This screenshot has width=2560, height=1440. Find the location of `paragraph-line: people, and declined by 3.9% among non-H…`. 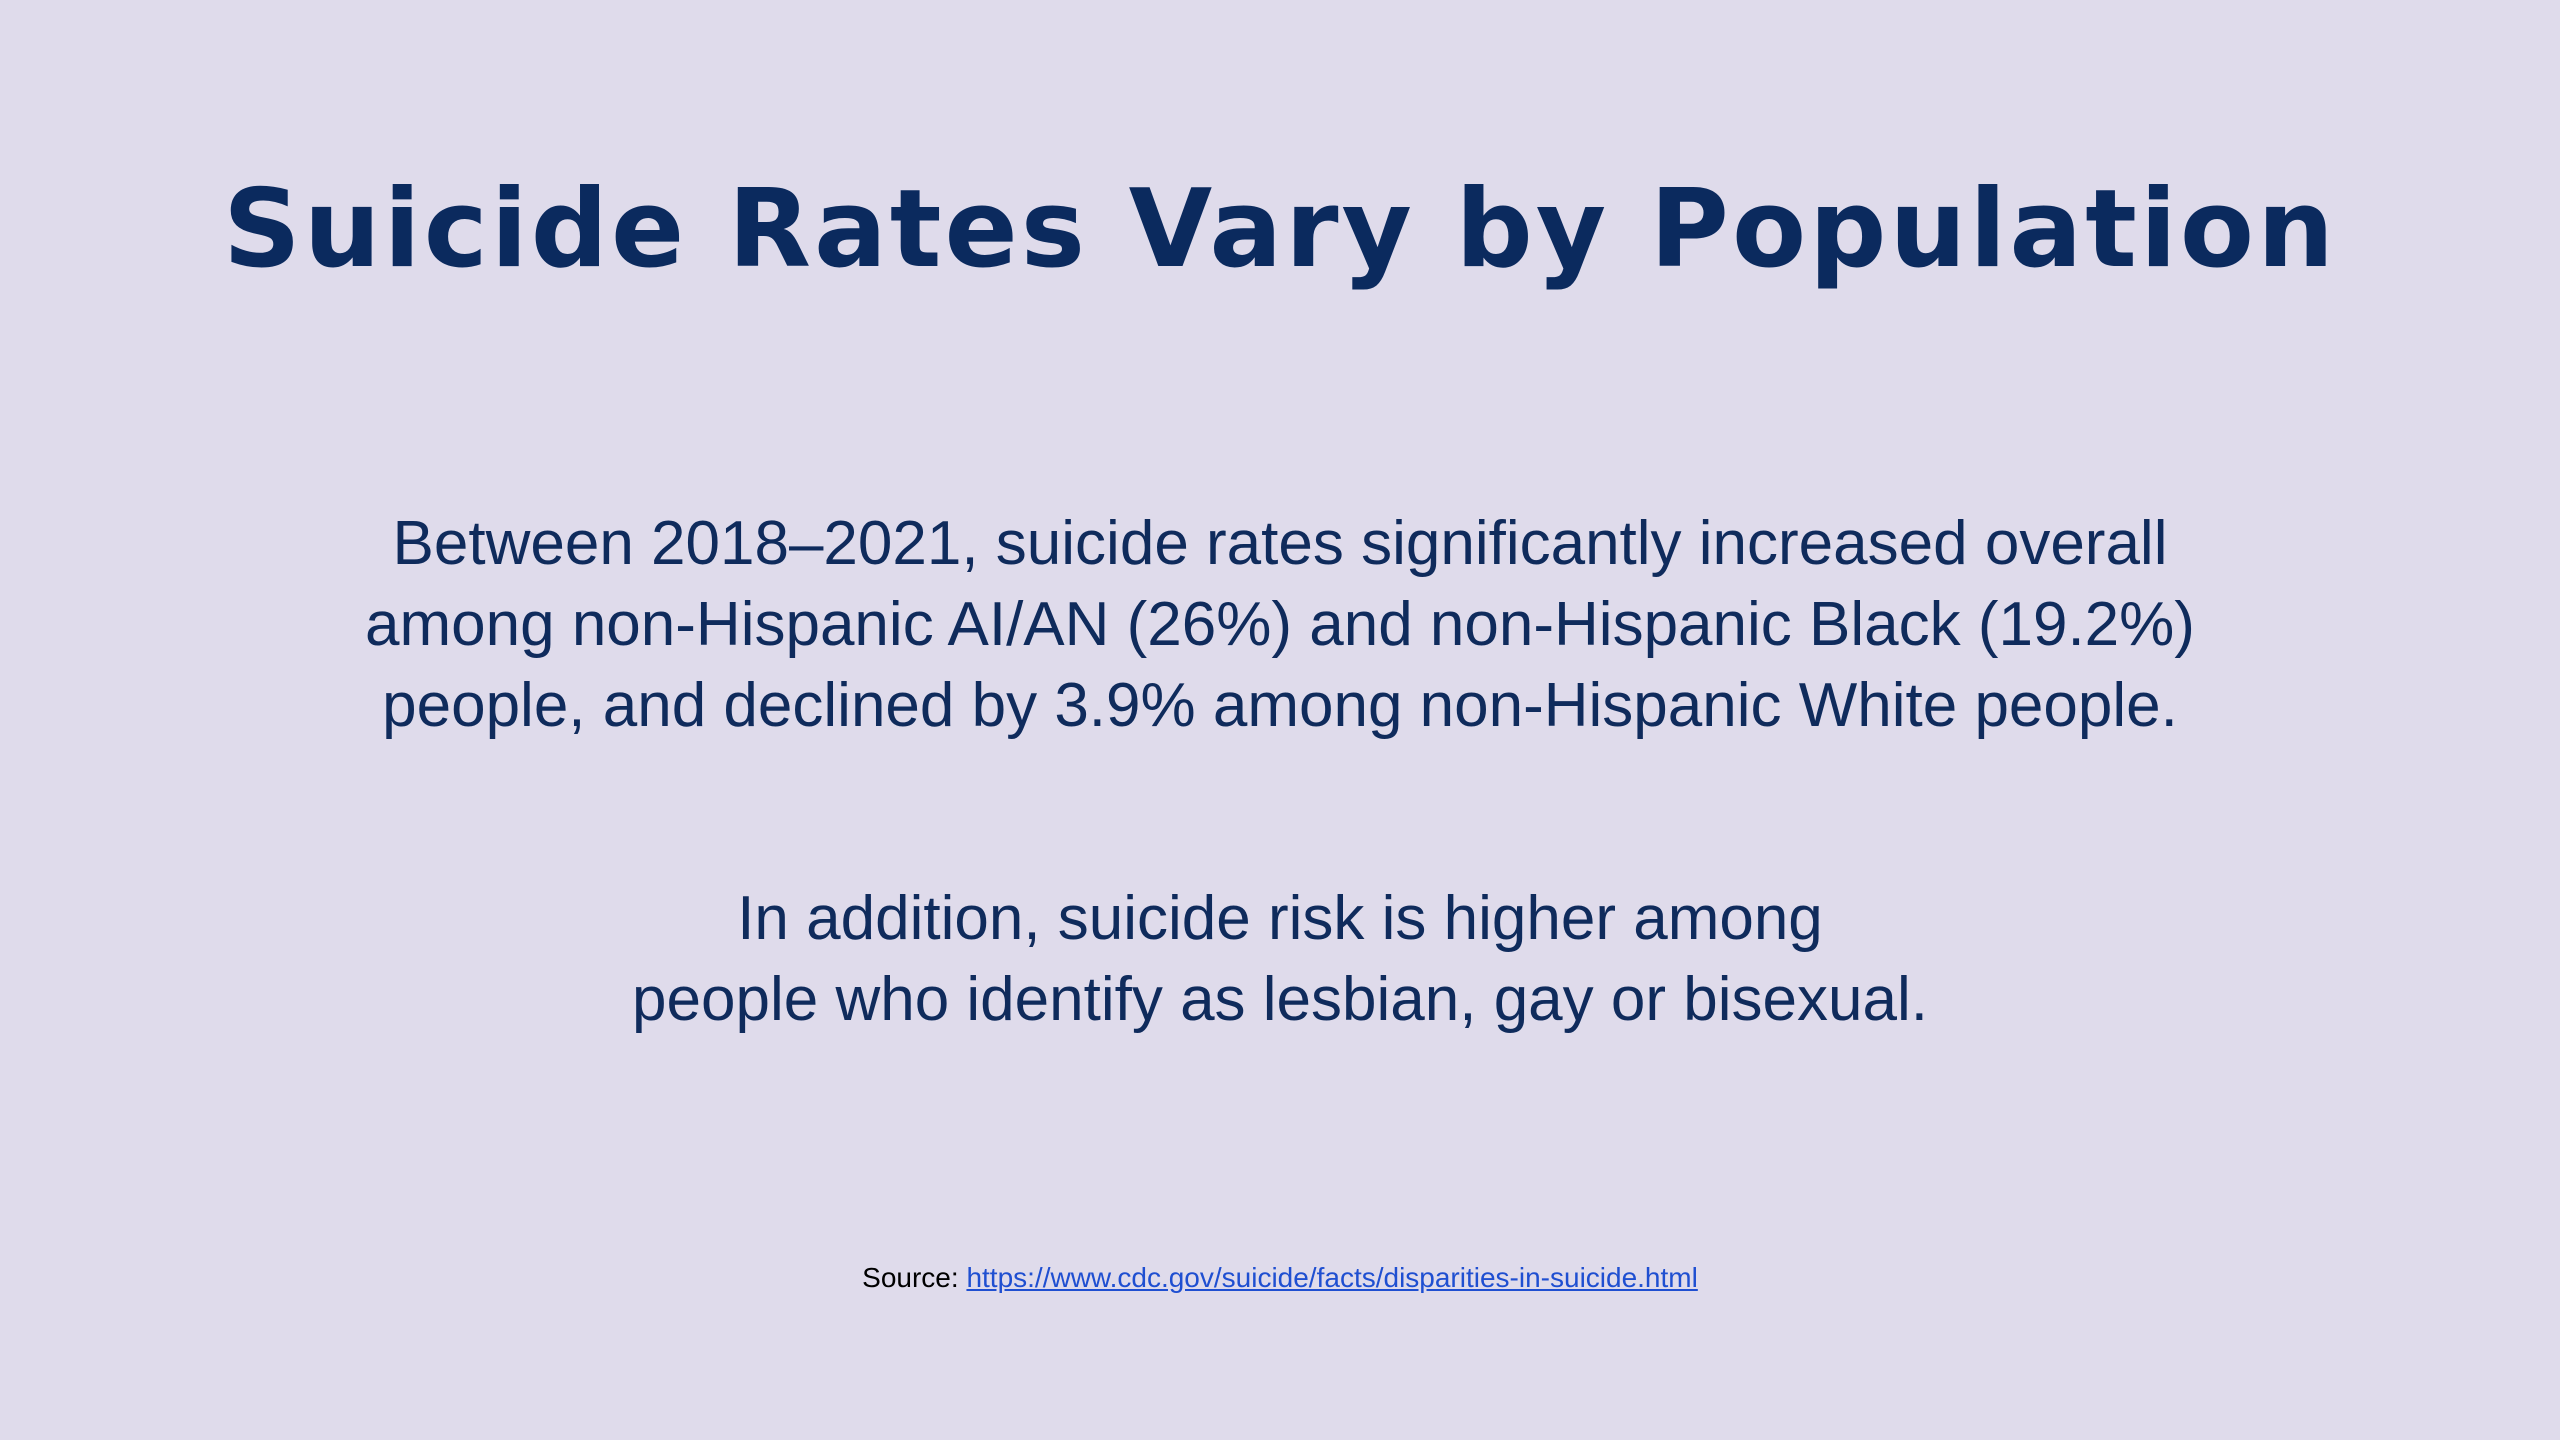

paragraph-line: people, and declined by 3.9% among non-H… is located at coordinates (1280, 705).